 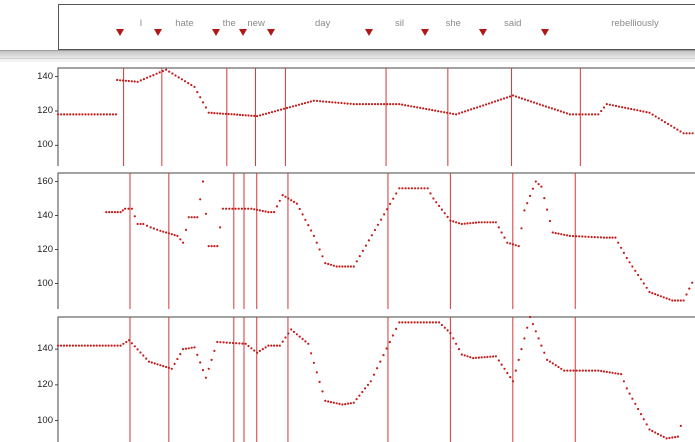 What do you see at coordinates (45, 349) in the screenshot?
I see `y-tick-label: 140` at bounding box center [45, 349].